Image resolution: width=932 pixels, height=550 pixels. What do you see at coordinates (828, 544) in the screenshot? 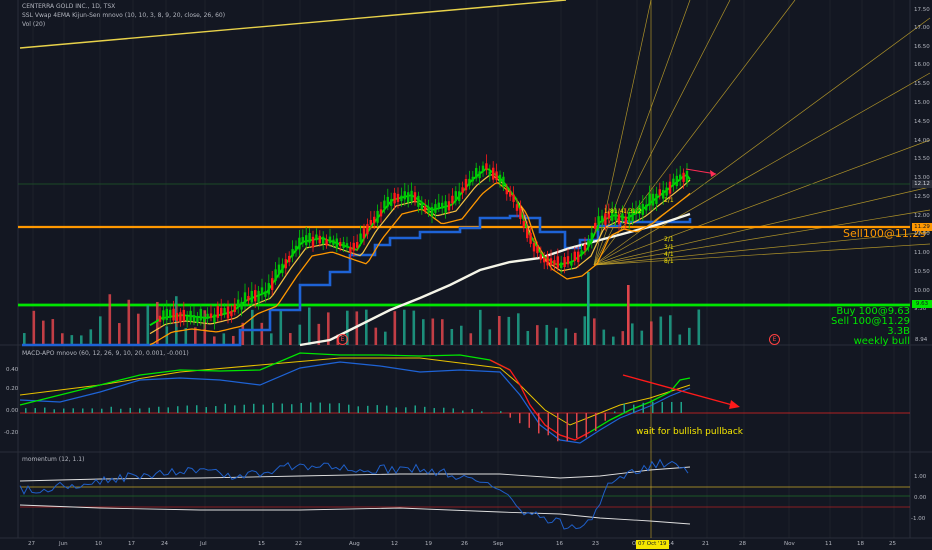
I see `time-label-20: 11` at bounding box center [828, 544].